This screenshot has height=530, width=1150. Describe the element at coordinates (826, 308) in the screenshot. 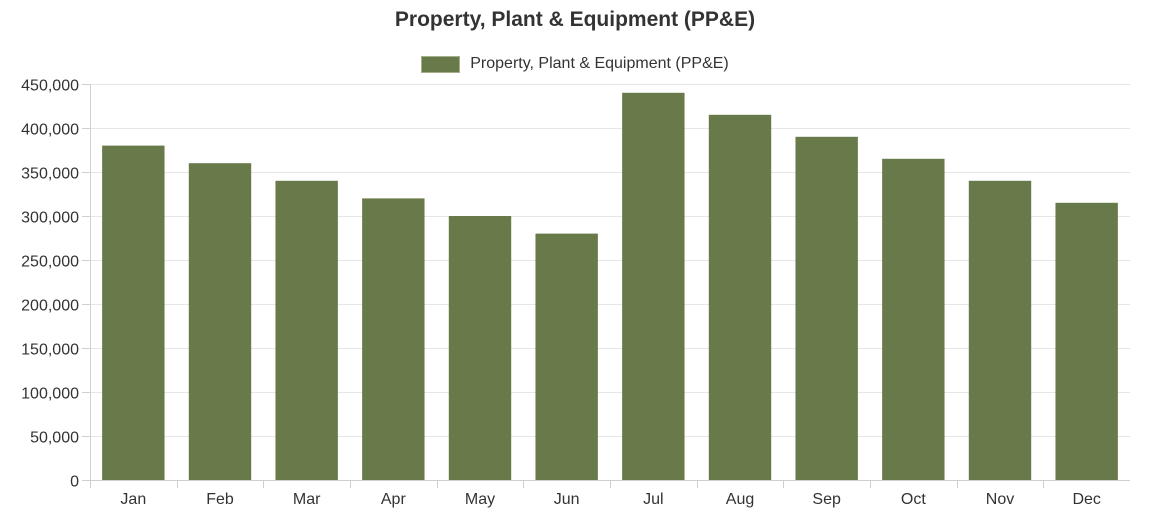

I see `bar-sep` at that location.